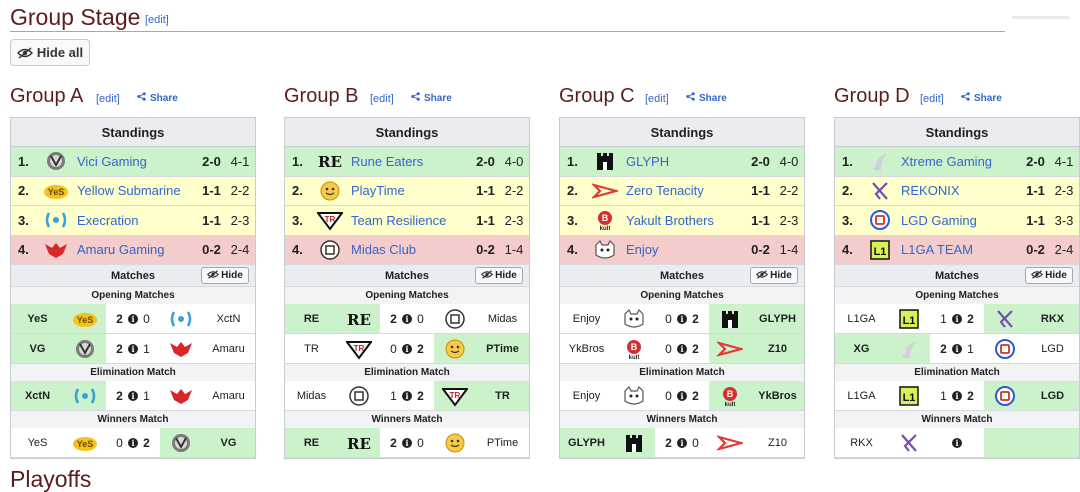 The image size is (1080, 492). I want to click on team-link: L1GA TEAM, so click(937, 250).